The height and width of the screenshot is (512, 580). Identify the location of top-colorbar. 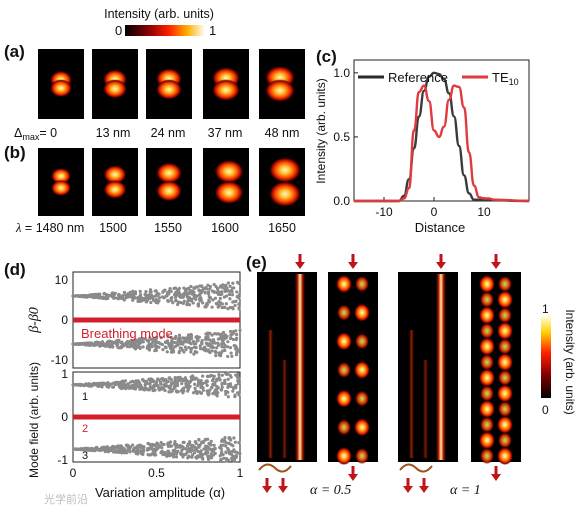
(165, 30).